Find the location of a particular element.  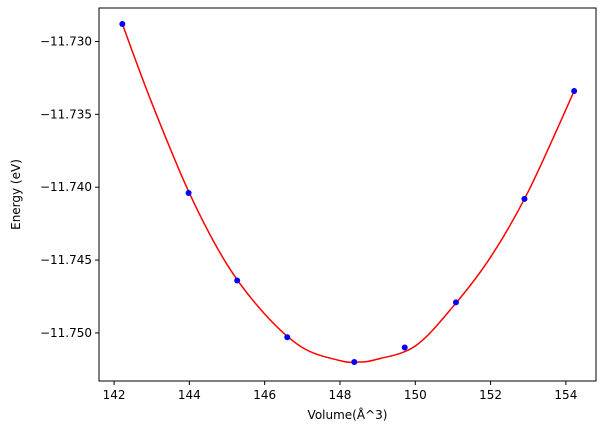

x-tick-label: 142 is located at coordinates (114, 395).